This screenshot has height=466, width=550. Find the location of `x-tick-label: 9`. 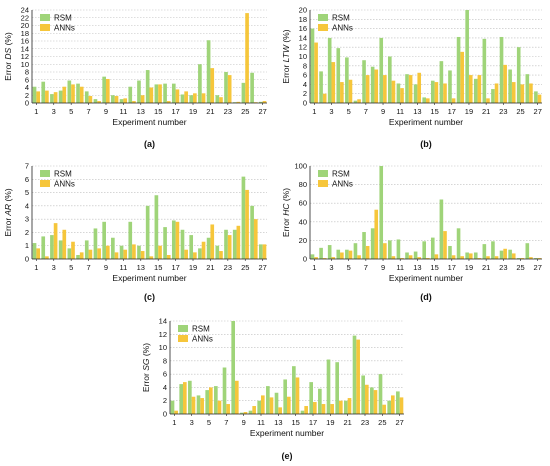

x-tick-label: 9 is located at coordinates (106, 111).